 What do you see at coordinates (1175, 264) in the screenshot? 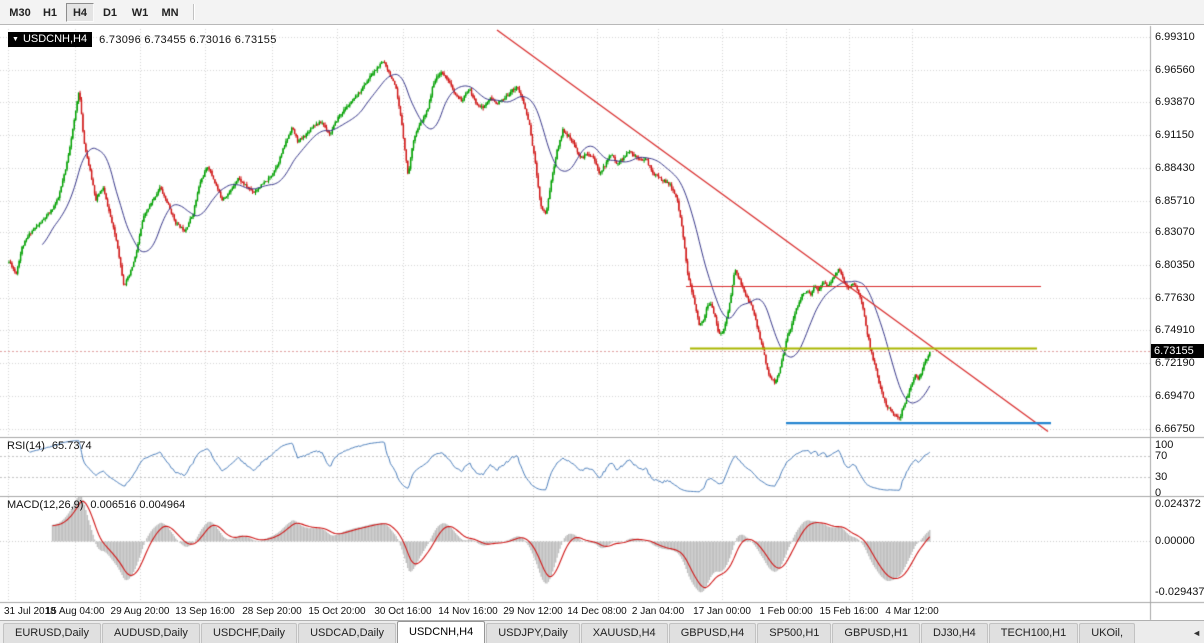
I see `price-axis-label: 6.80350` at bounding box center [1175, 264].